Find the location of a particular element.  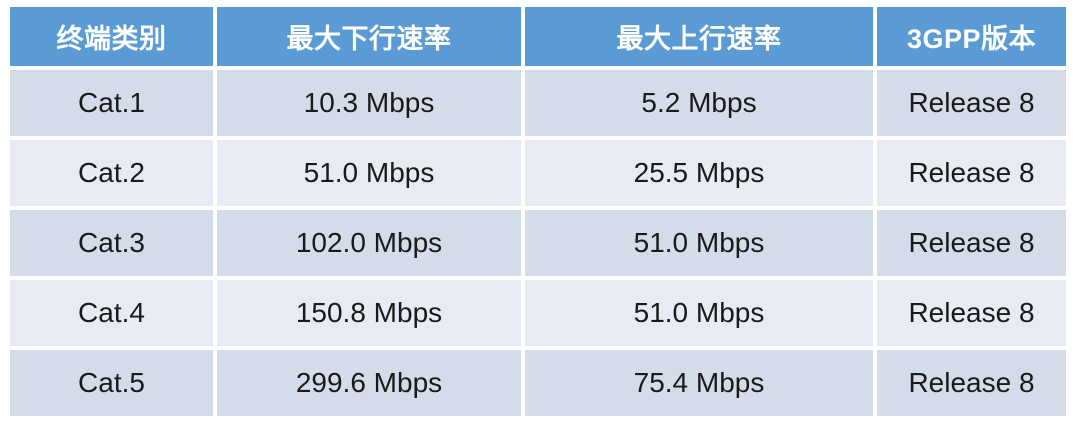

column-header-max-downlink-rate: 最大下行速率 is located at coordinates (369, 36).